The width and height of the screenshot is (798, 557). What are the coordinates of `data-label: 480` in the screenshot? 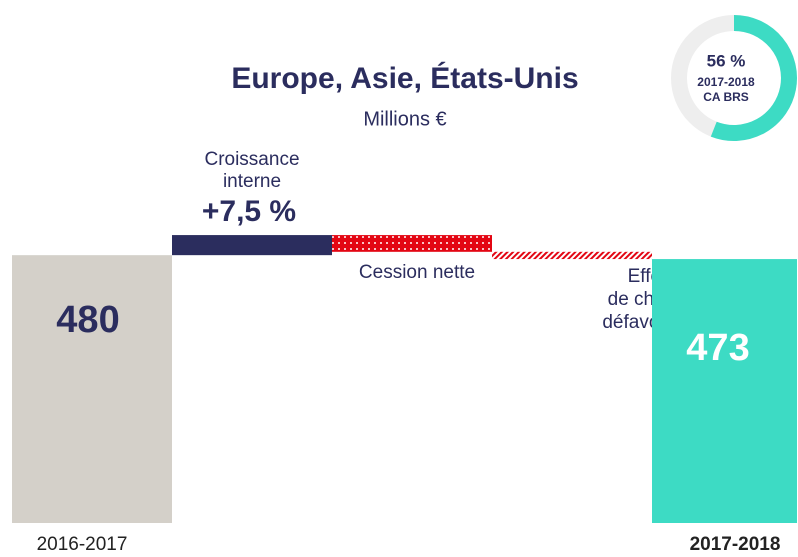 It's located at (87, 320).